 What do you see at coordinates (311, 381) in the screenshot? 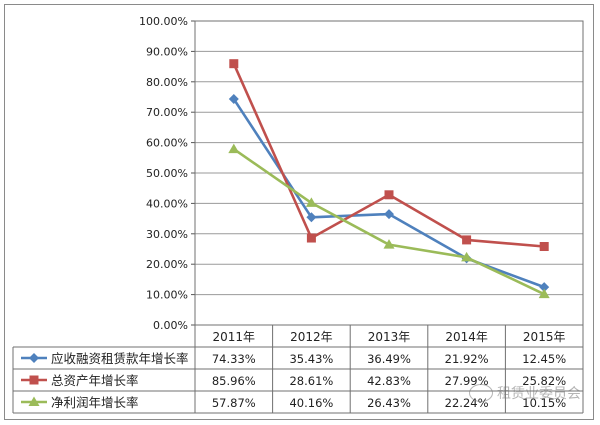
I see `table-cell: 28.61%` at bounding box center [311, 381].